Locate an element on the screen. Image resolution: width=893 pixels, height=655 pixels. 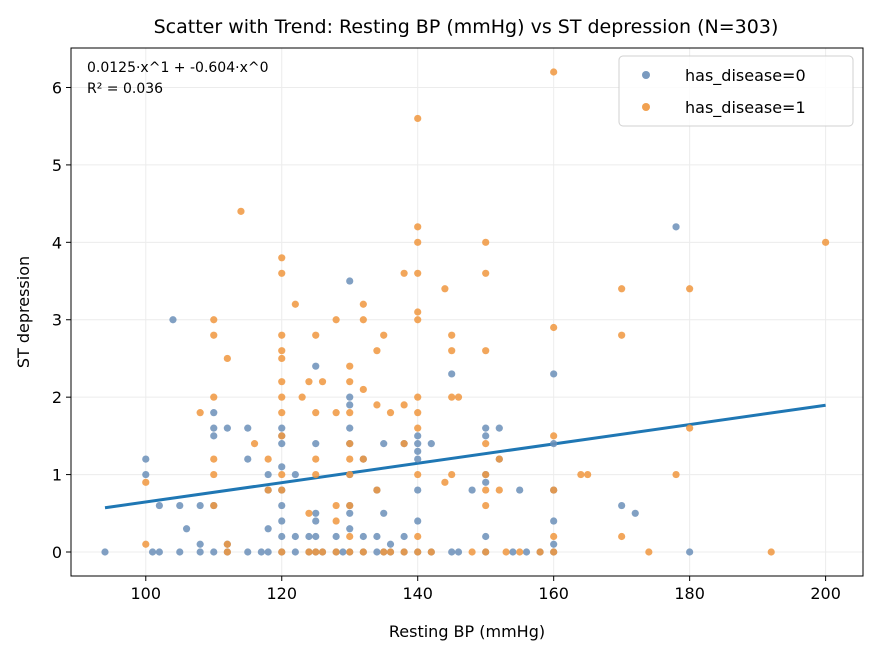
r-squared-annotation: R² = 0.036 is located at coordinates (125, 89).